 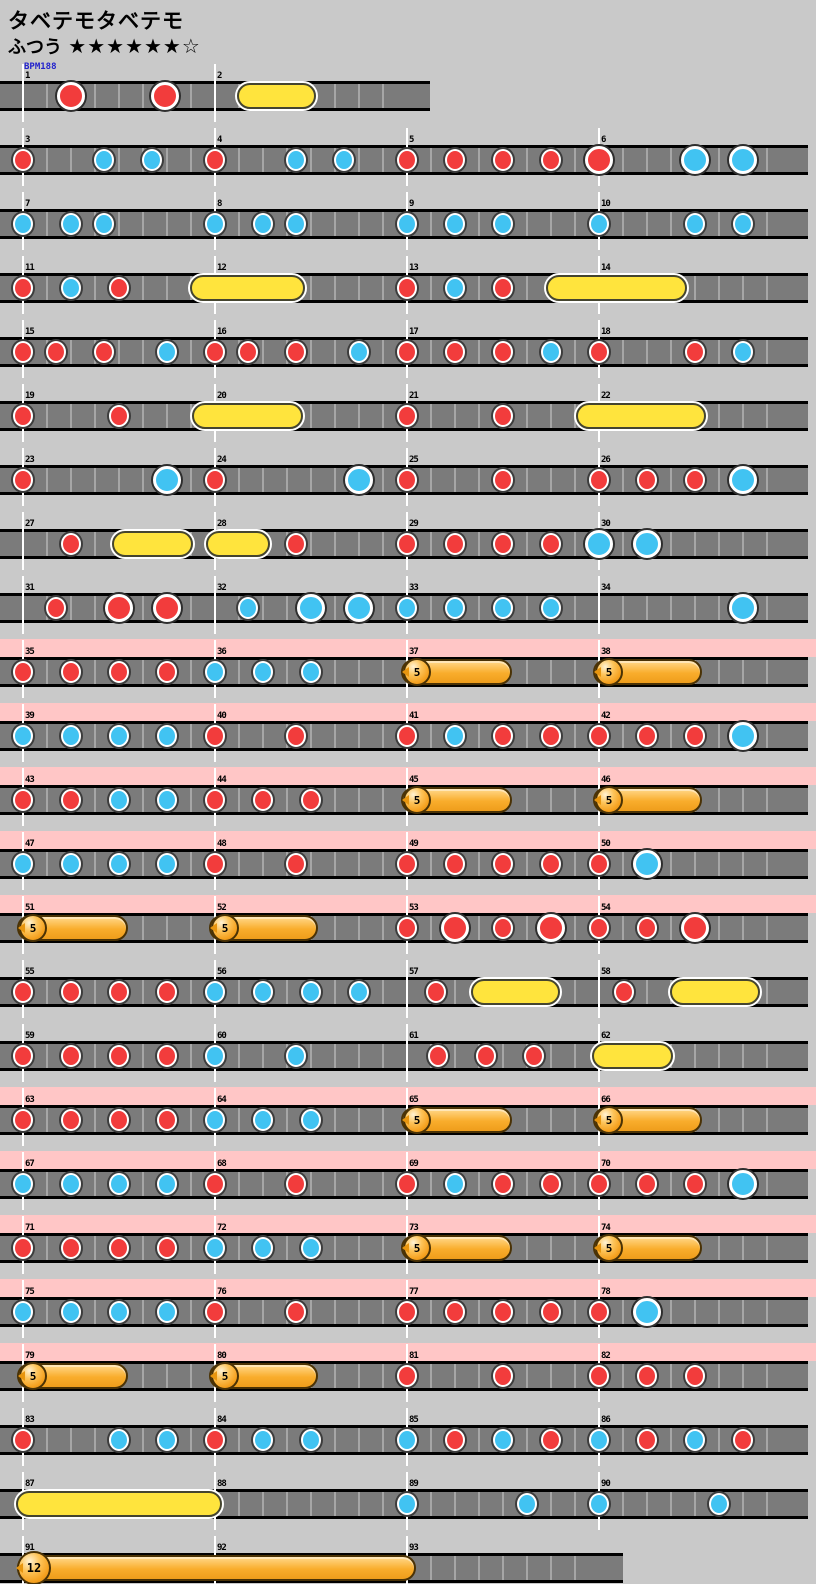 What do you see at coordinates (606, 972) in the screenshot?
I see `measure-number: 58` at bounding box center [606, 972].